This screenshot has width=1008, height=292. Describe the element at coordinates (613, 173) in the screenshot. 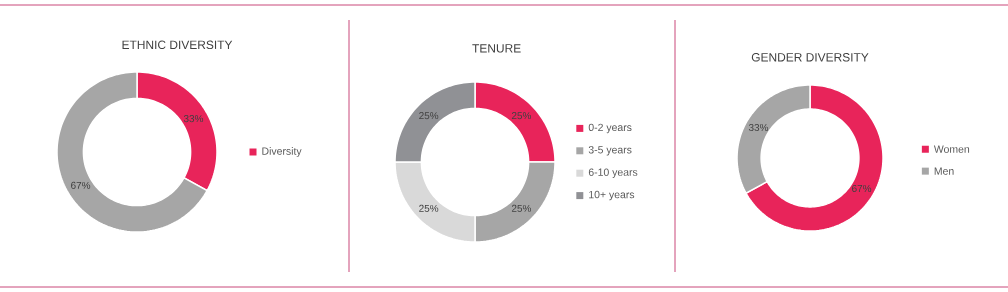

I see `legend-label: 6-10 years` at that location.